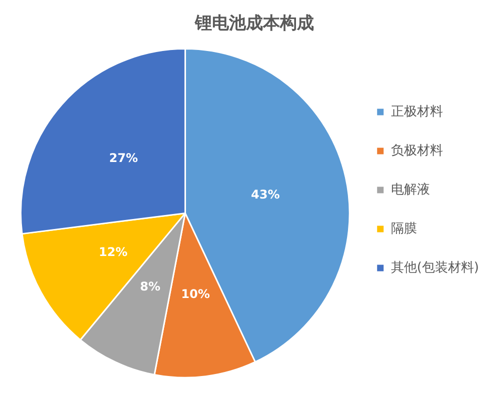 Image resolution: width=499 pixels, height=395 pixels. Describe the element at coordinates (403, 228) in the screenshot. I see `legend-label: 隔膜` at that location.